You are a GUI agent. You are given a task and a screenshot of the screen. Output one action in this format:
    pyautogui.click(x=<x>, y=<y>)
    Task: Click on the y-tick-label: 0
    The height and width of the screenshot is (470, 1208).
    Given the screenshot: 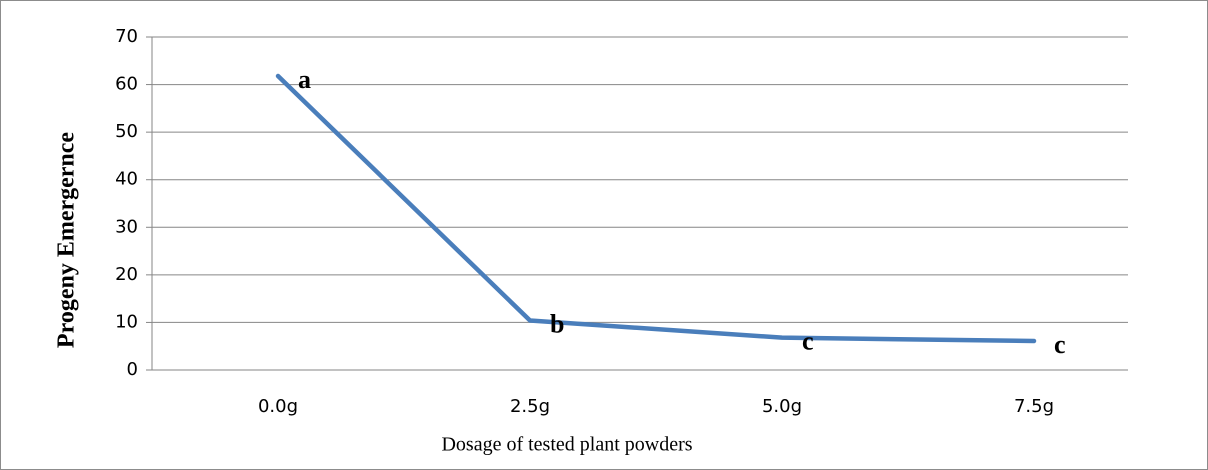 What is the action you would take?
    pyautogui.click(x=132, y=369)
    